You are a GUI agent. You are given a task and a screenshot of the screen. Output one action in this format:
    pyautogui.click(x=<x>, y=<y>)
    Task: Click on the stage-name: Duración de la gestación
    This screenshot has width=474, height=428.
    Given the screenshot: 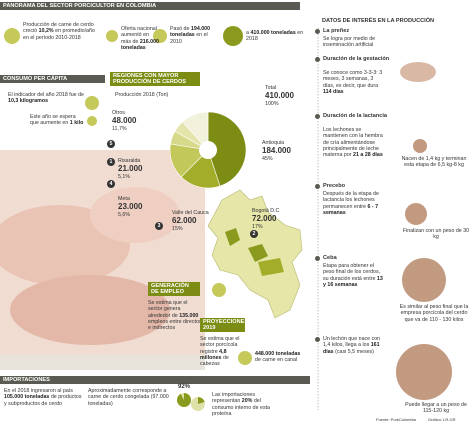 What is the action you would take?
    pyautogui.click(x=356, y=59)
    